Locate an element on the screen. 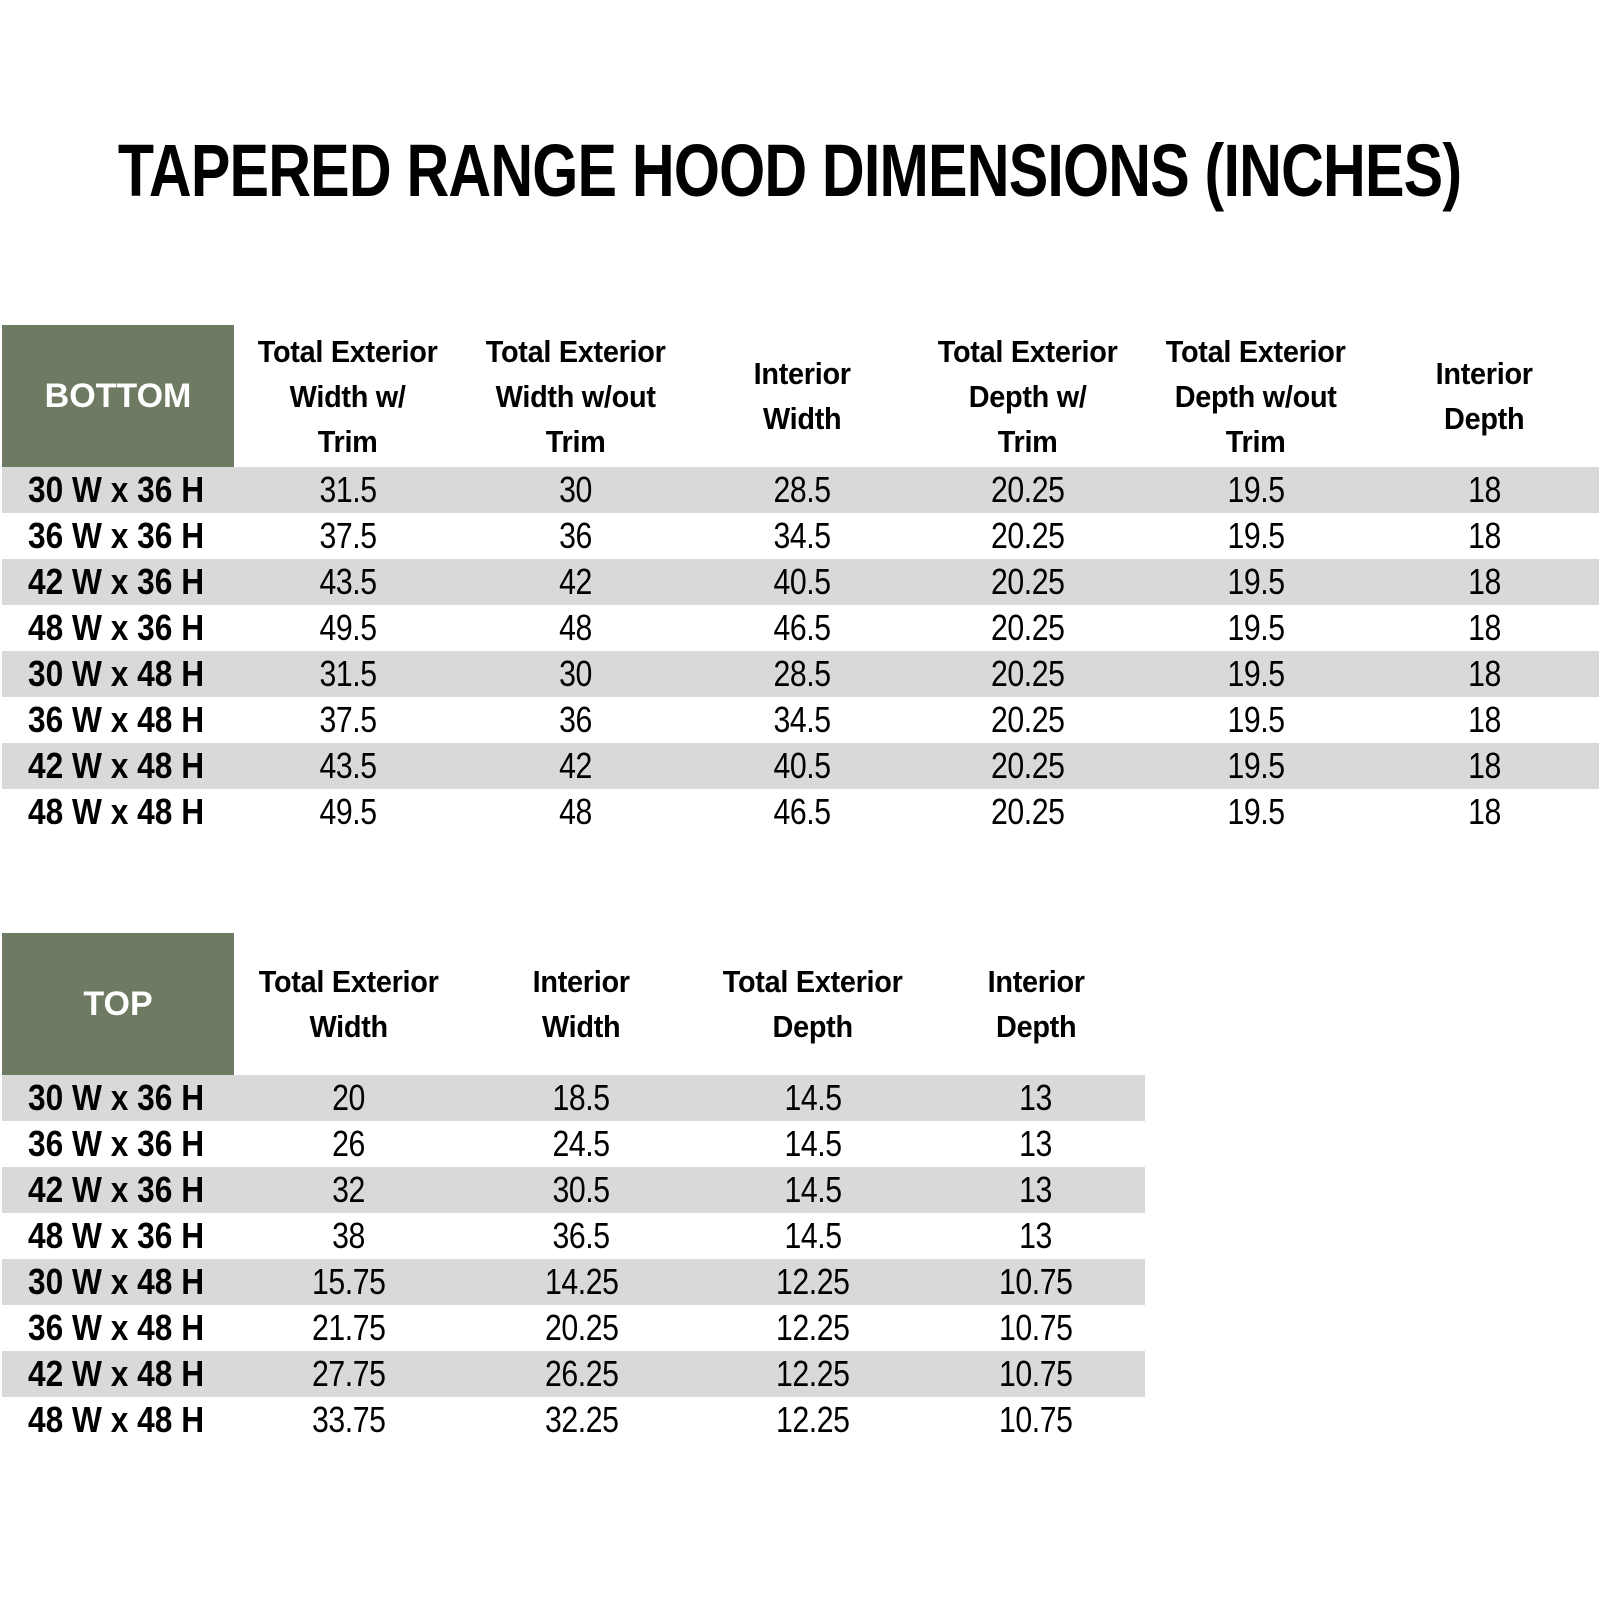 This screenshot has width=1600, height=1600. dimension-value-cell: 37.5 is located at coordinates (348, 720).